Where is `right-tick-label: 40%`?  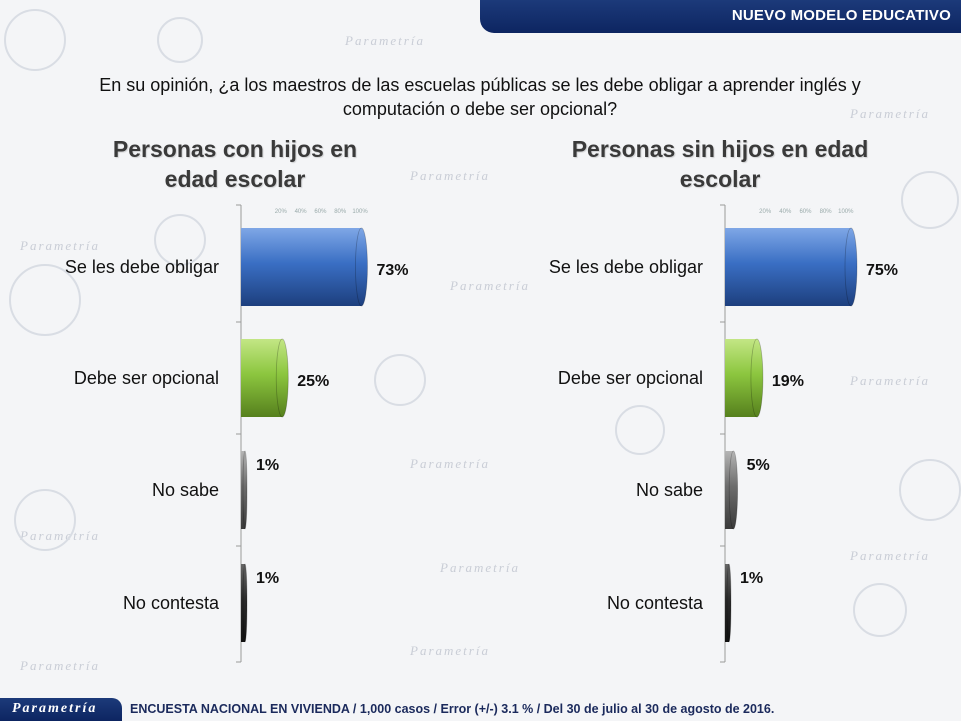 right-tick-label: 40% is located at coordinates (785, 212).